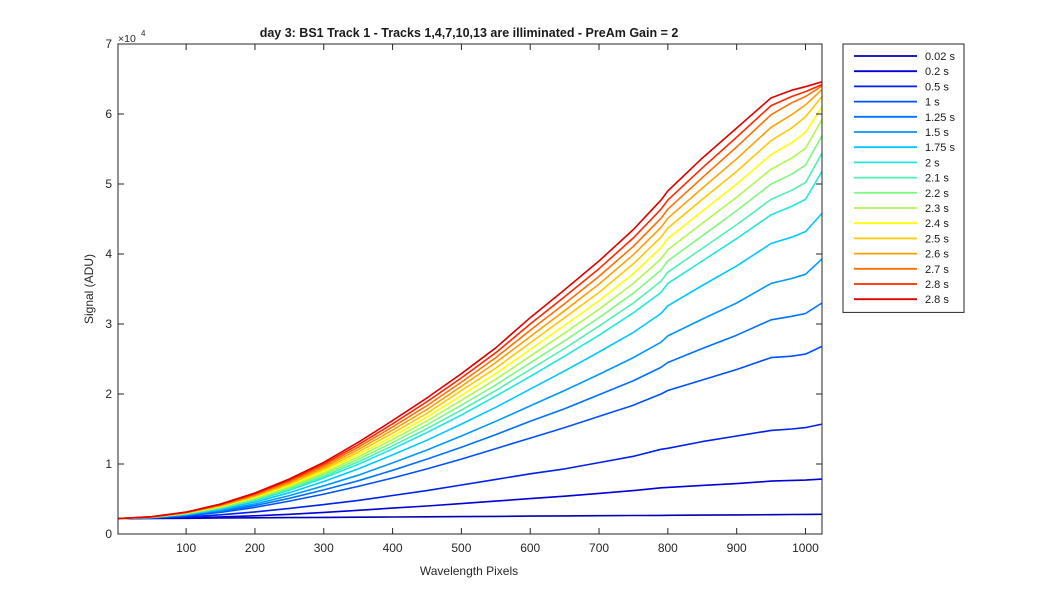 Image resolution: width=1050 pixels, height=600 pixels. Describe the element at coordinates (940, 118) in the screenshot. I see `legend-entry-label: 1.25 s` at that location.